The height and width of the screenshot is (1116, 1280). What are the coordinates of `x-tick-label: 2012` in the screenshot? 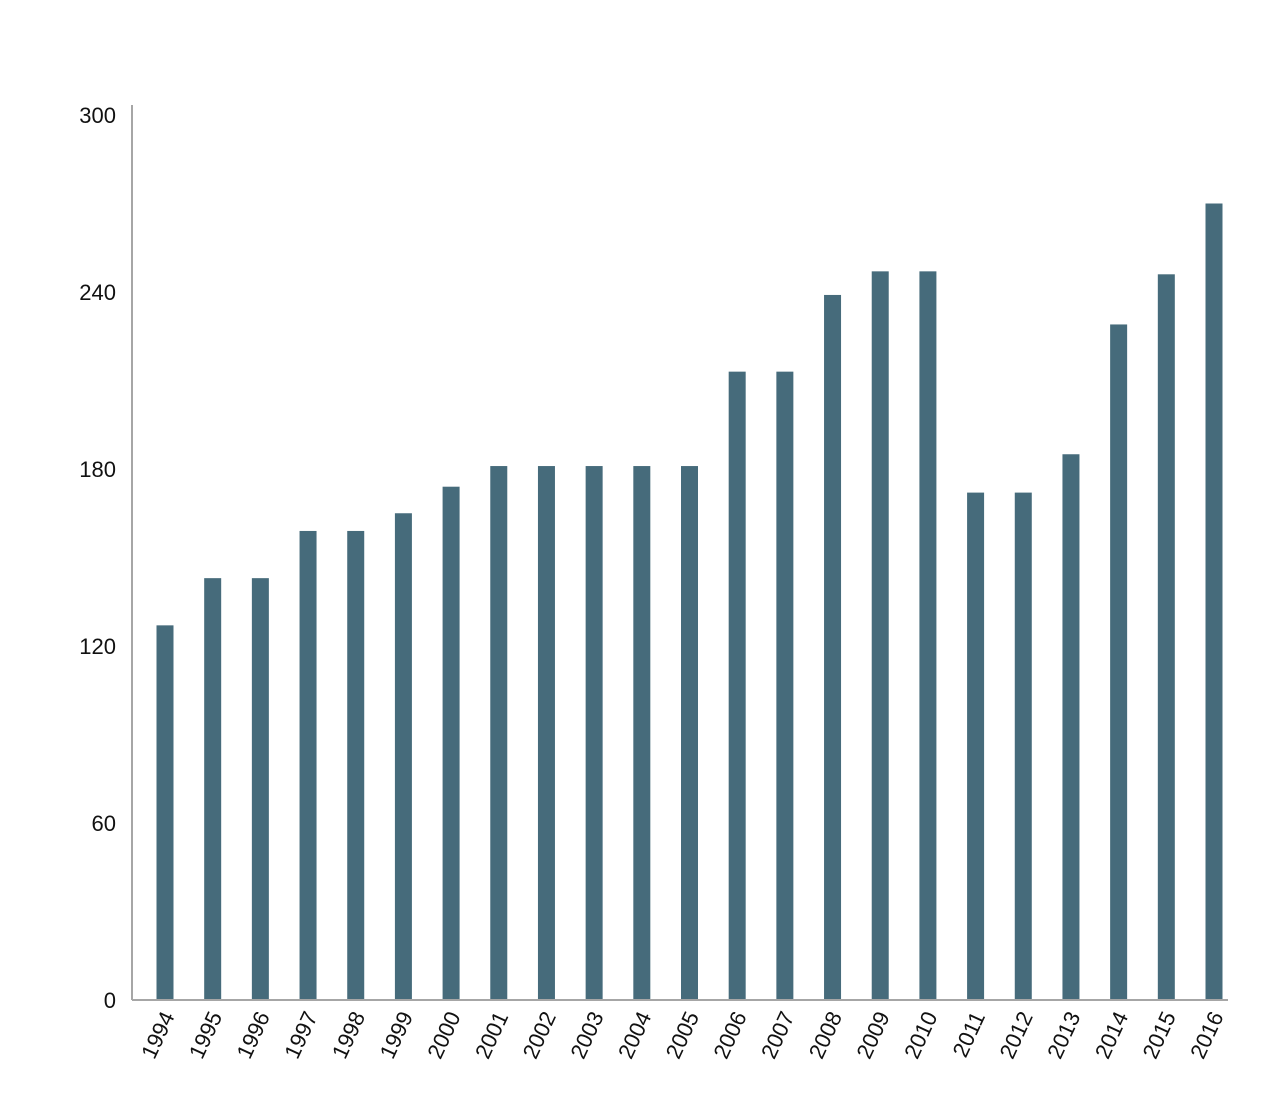 It's located at (1015, 1035).